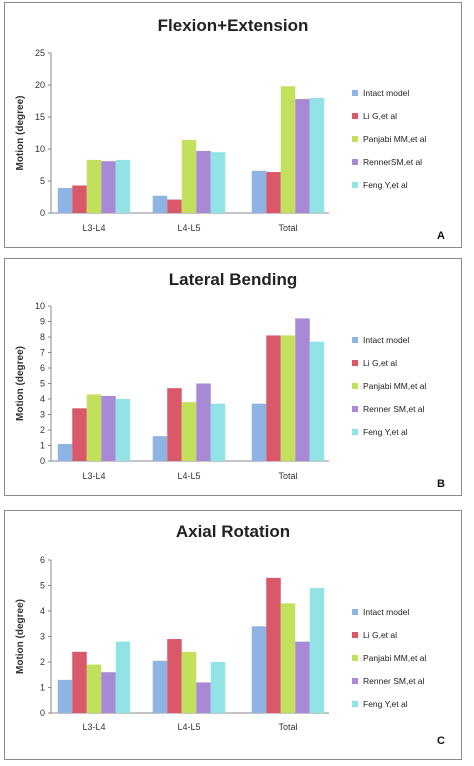  What do you see at coordinates (42, 713) in the screenshot?
I see `y-tick-label-c-0: 0` at bounding box center [42, 713].